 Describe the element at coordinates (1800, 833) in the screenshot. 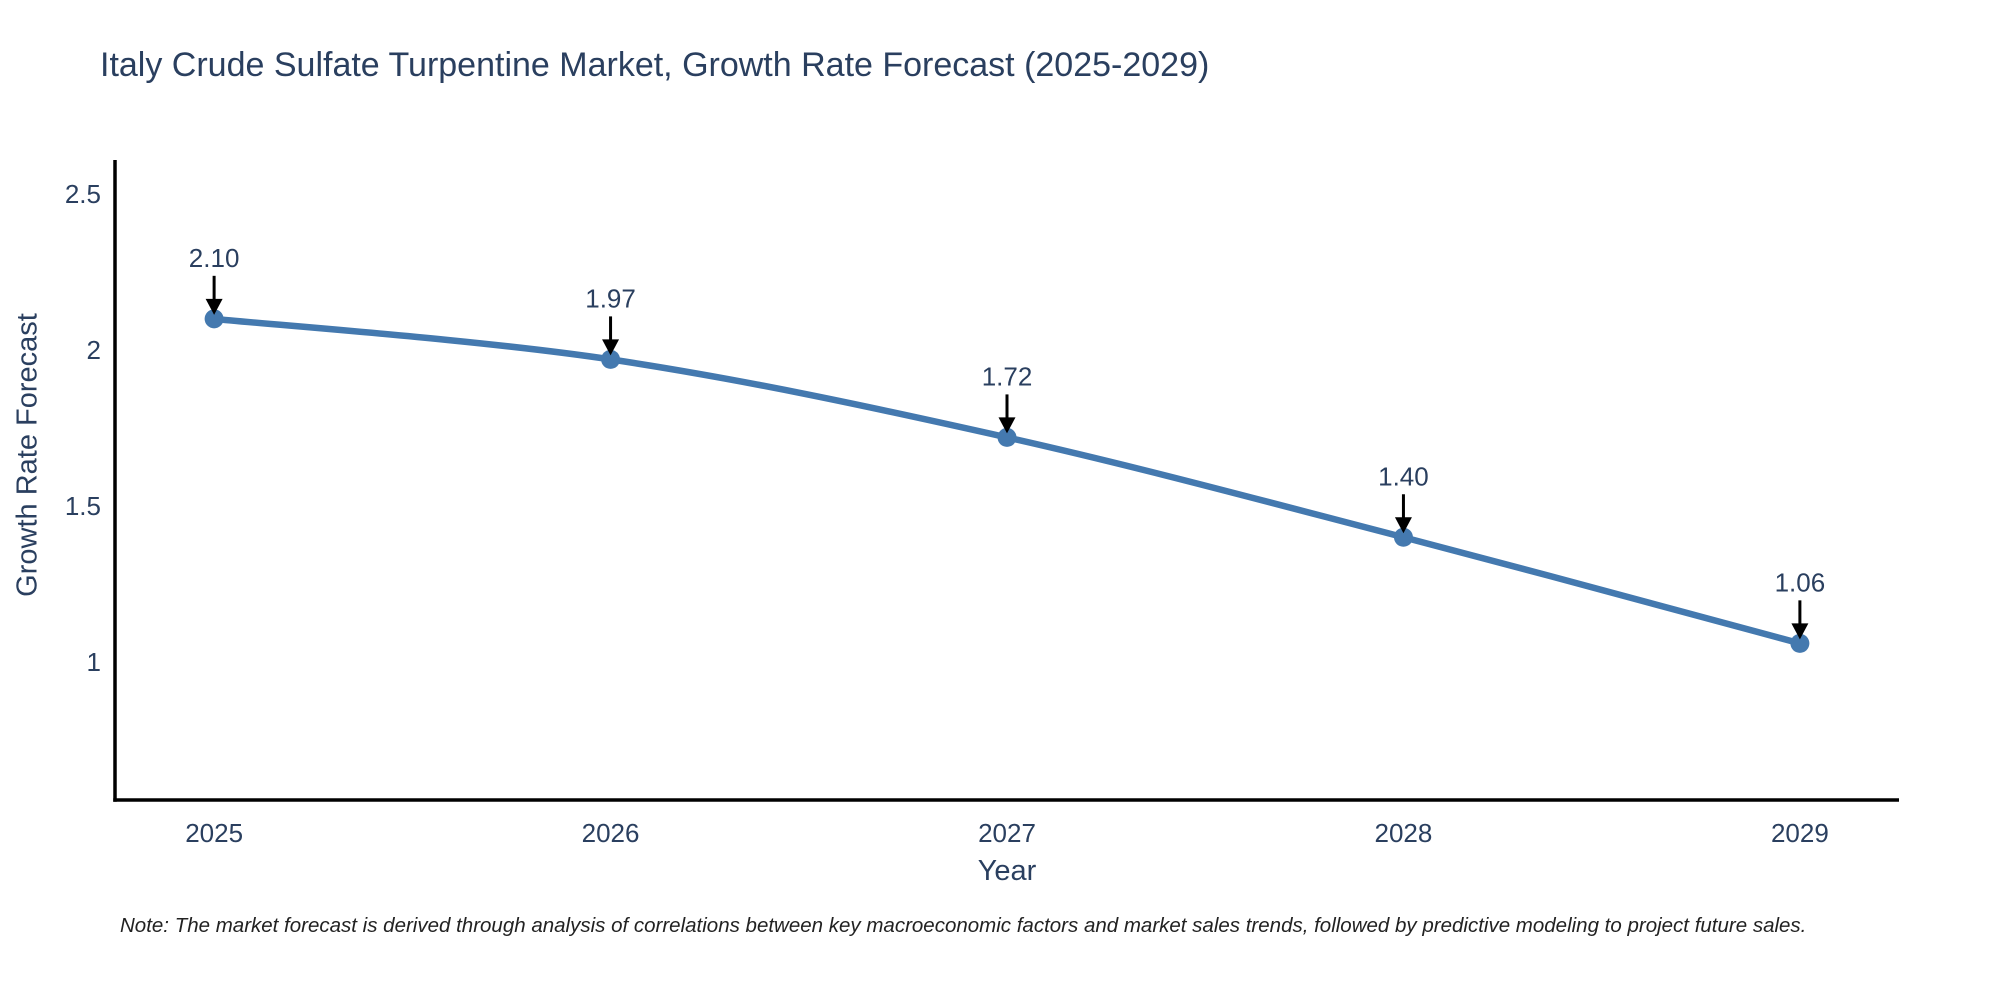

I see `x-tick-label: 2029` at that location.